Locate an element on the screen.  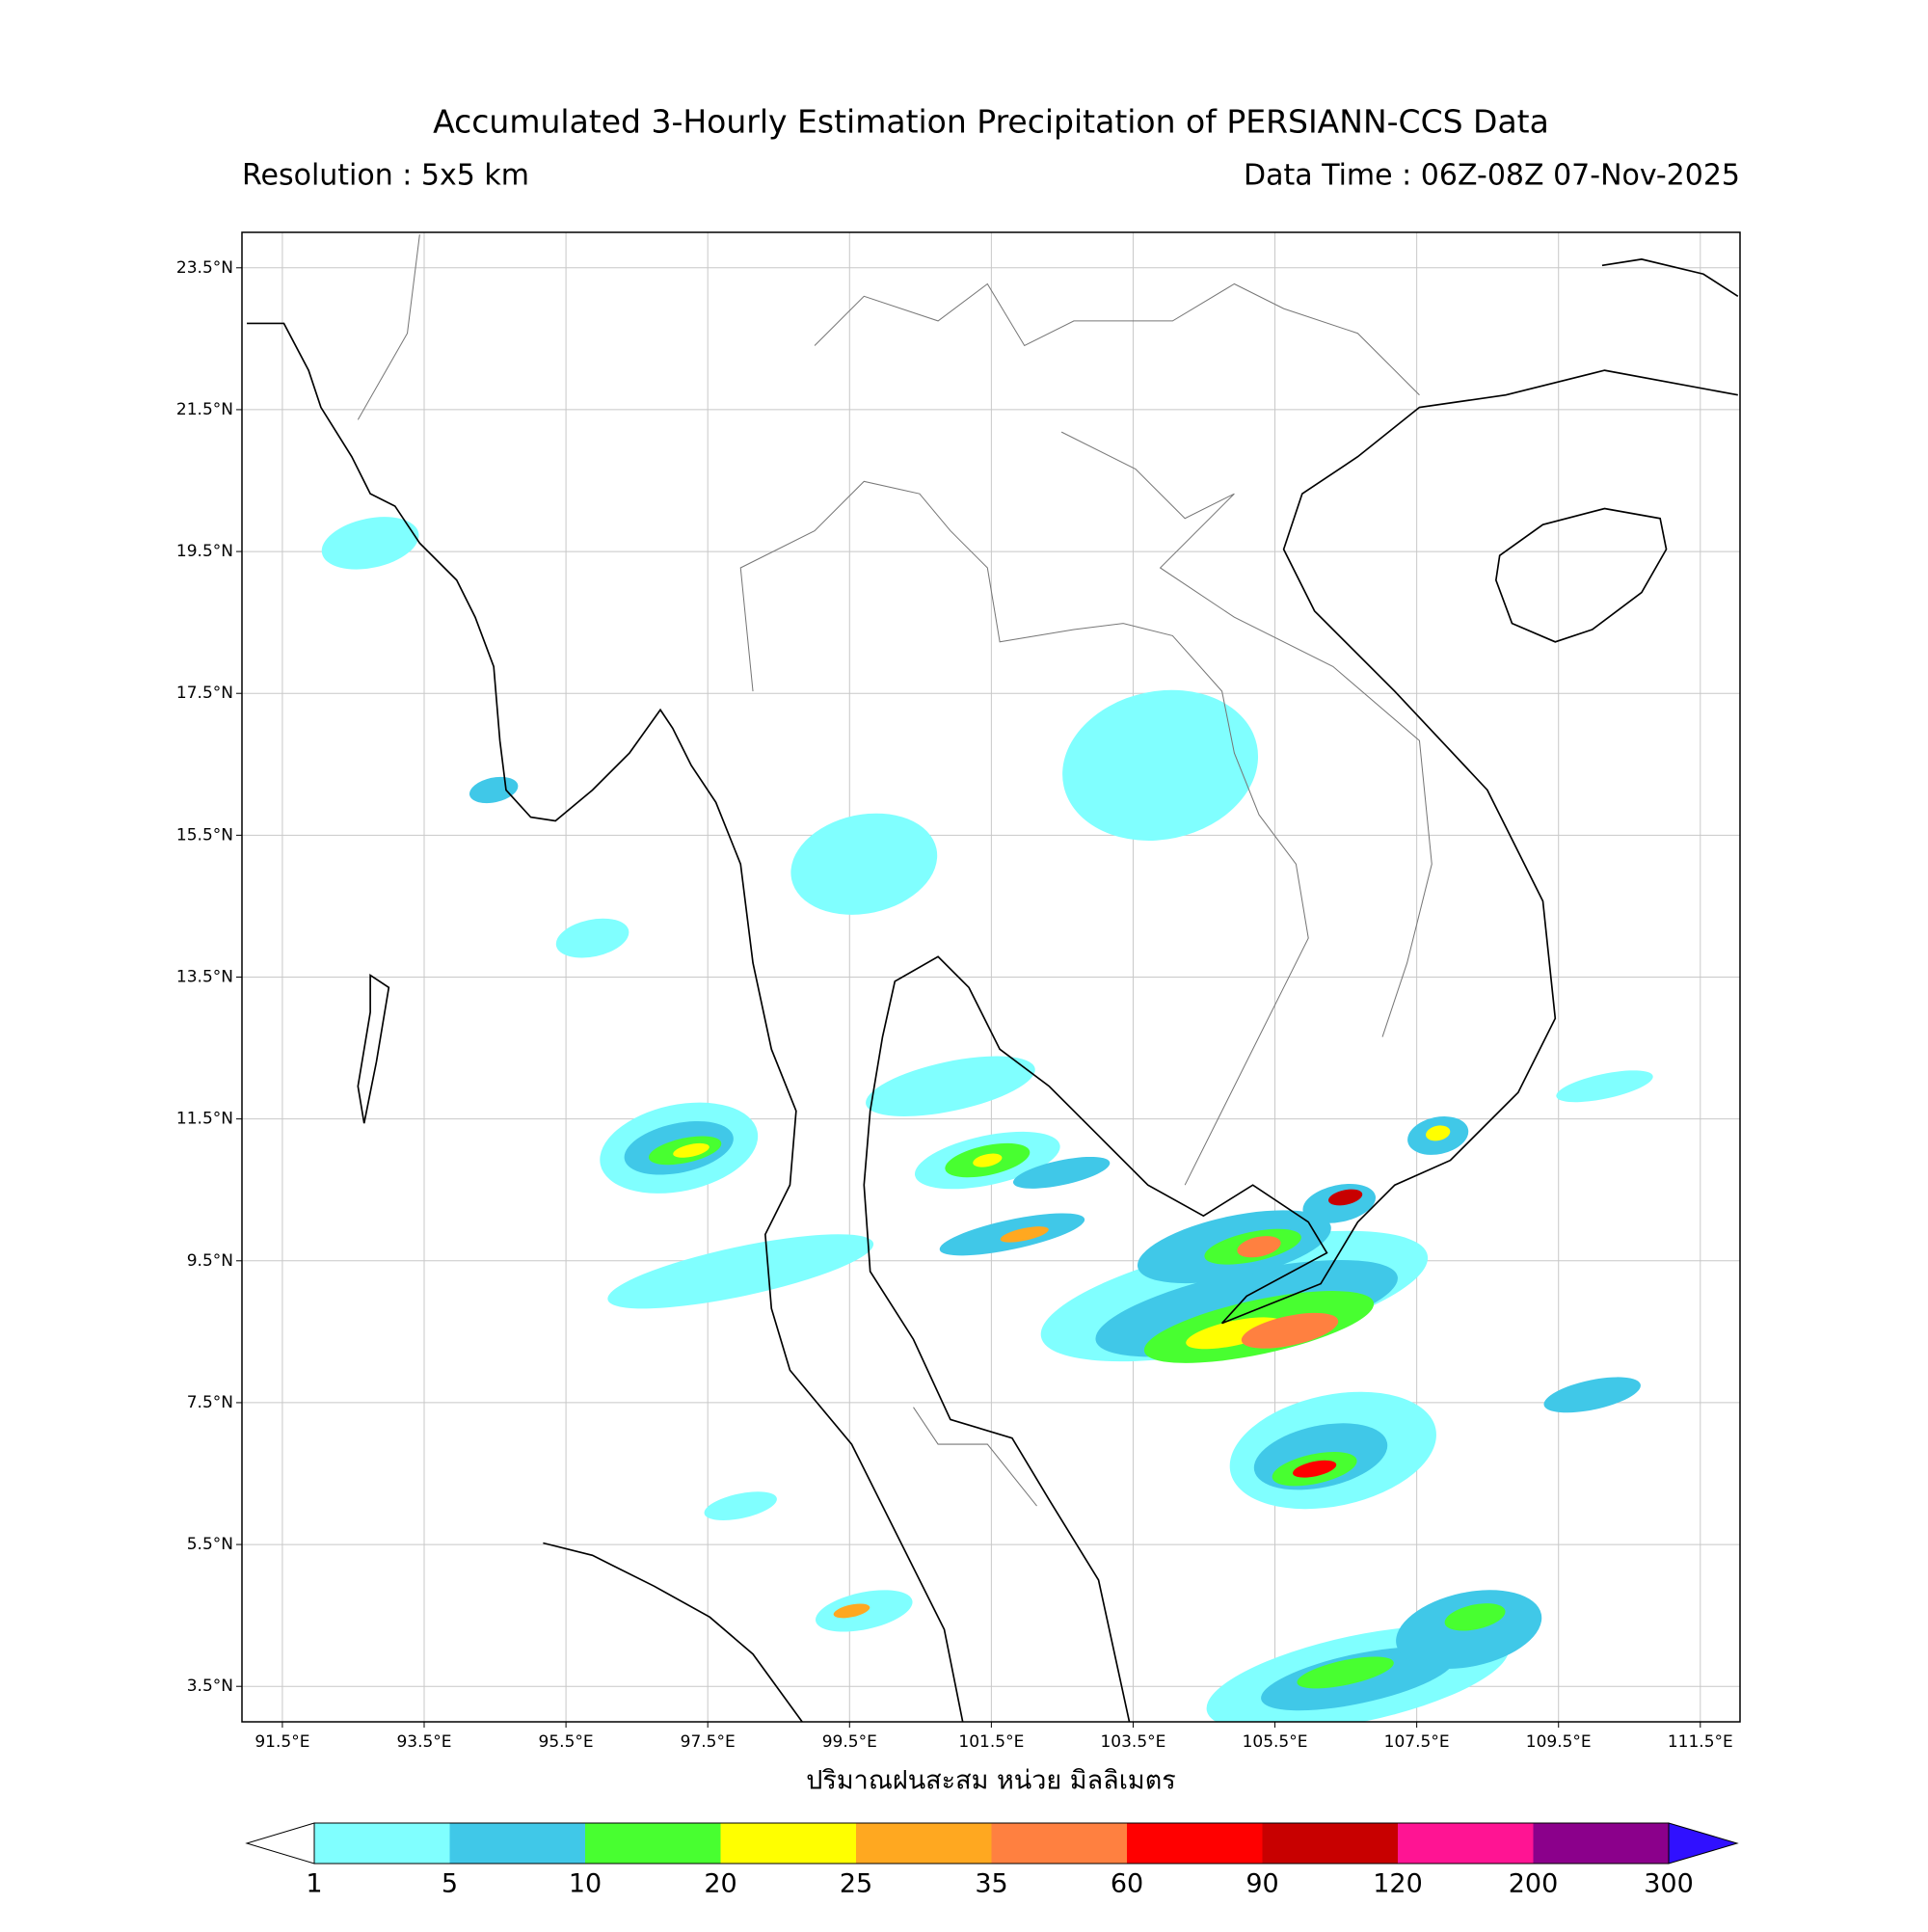
colorbar-under is located at coordinates (280, 1844).